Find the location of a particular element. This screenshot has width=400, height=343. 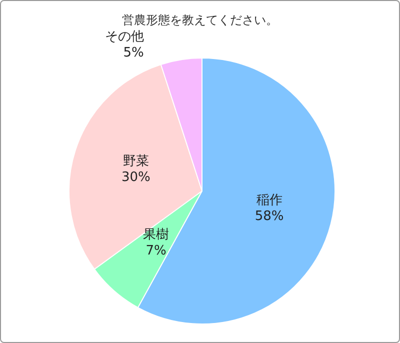

data-label: 5% is located at coordinates (133, 52).